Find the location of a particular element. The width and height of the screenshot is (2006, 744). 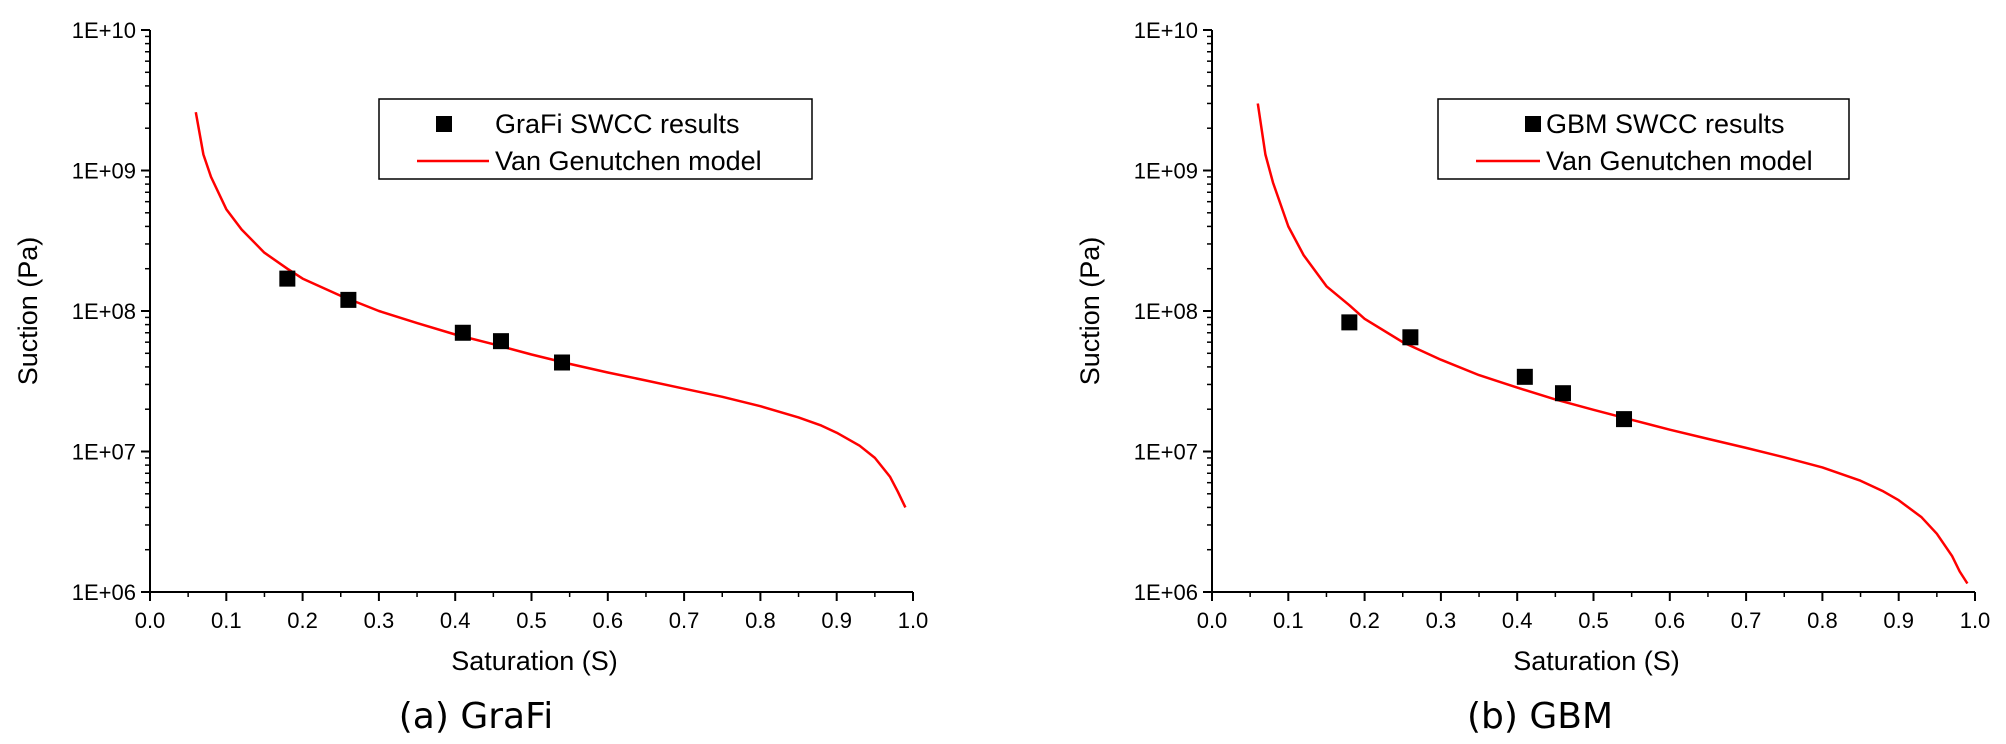

panel-caption: (a) GraFi is located at coordinates (476, 716).